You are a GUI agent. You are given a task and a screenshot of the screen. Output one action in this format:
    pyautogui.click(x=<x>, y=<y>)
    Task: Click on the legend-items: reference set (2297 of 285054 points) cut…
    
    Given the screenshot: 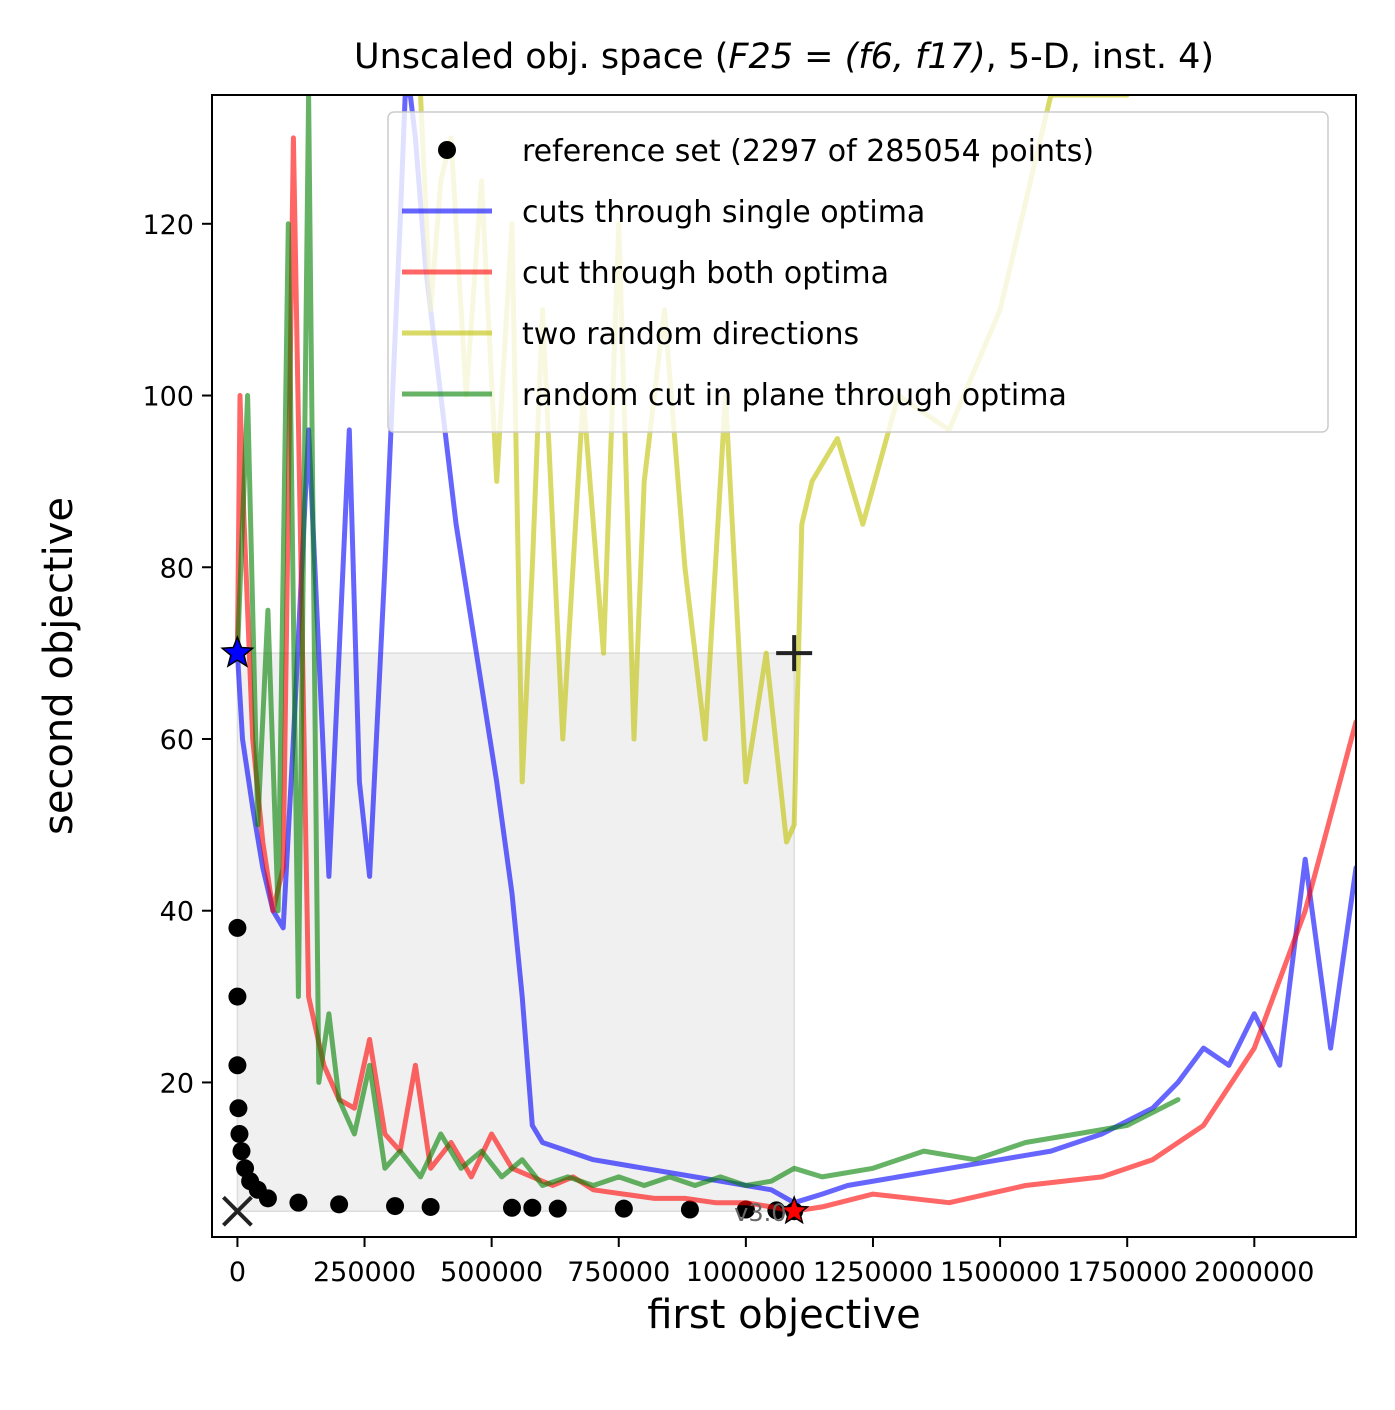 What is the action you would take?
    pyautogui.click(x=748, y=273)
    